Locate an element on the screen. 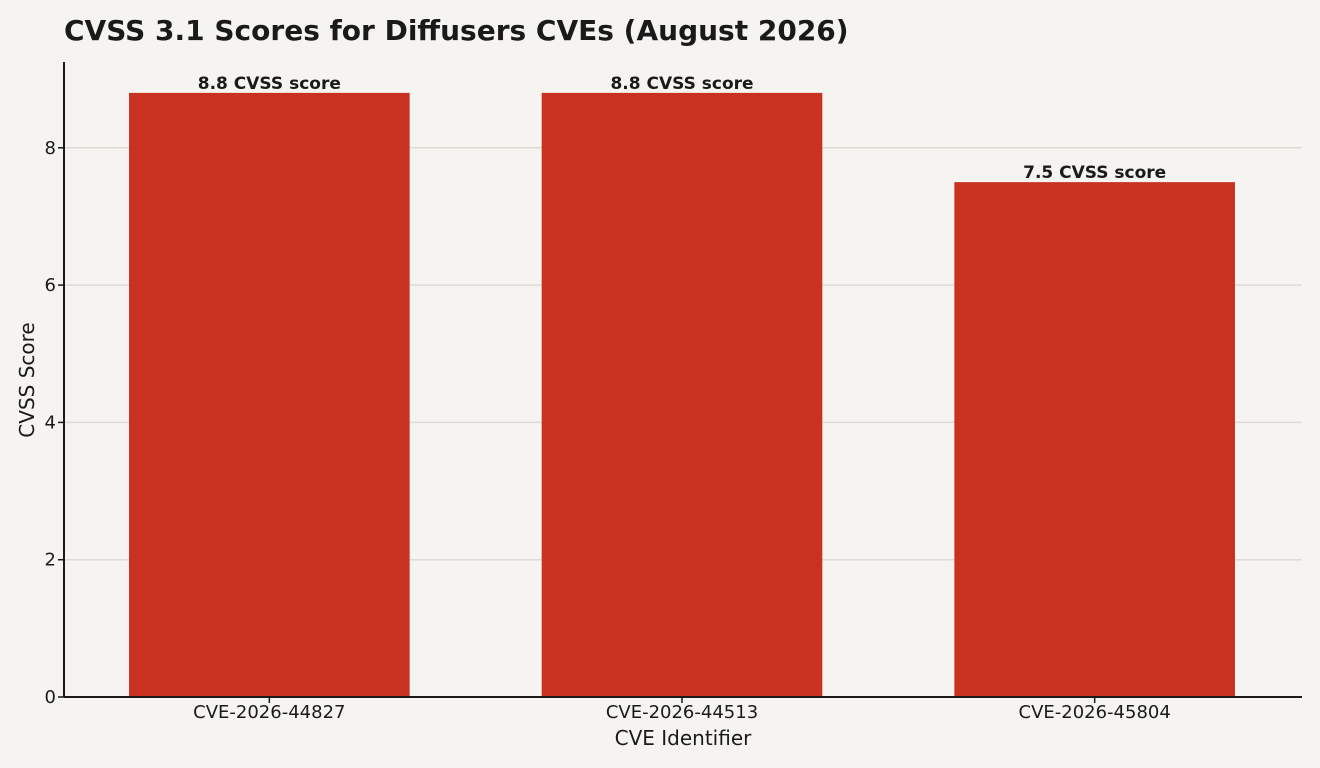 This screenshot has height=768, width=1320. y-tick-label-0: 0 is located at coordinates (50, 697).